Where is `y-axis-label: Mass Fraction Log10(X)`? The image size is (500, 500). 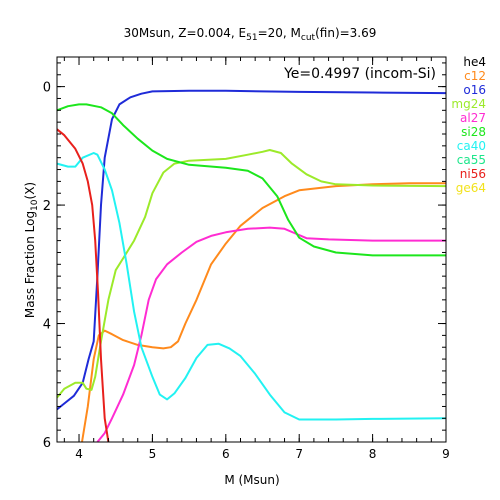
y-axis-label: Mass Fraction Log10(X) is located at coordinates (31, 250).